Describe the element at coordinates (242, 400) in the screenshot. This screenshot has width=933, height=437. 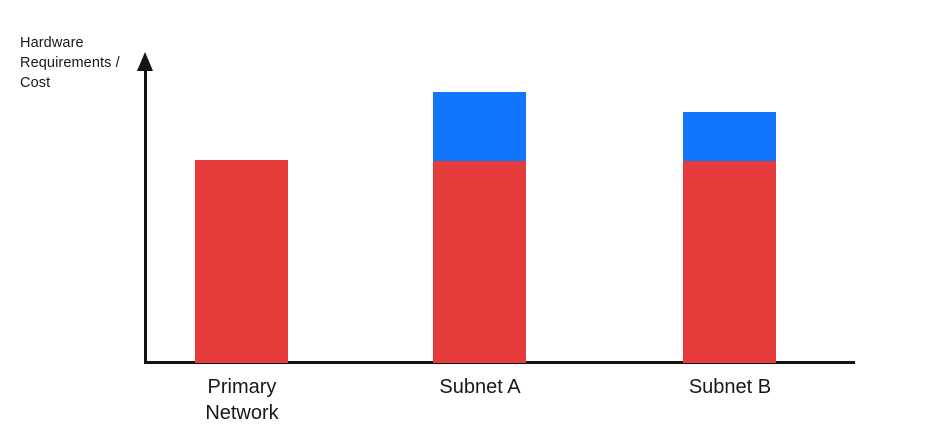
I see `category-label-primary-network: Primary Network` at that location.